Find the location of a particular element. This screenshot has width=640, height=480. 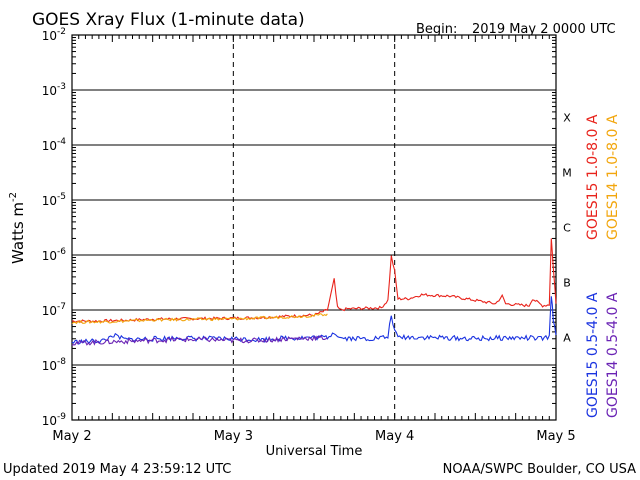

x-tick-label-1: May 3 is located at coordinates (233, 436).